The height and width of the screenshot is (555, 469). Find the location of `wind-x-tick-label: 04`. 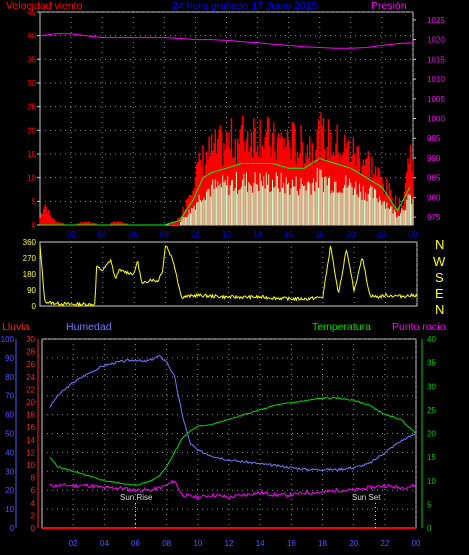

wind-x-tick-label: 04 is located at coordinates (102, 234).